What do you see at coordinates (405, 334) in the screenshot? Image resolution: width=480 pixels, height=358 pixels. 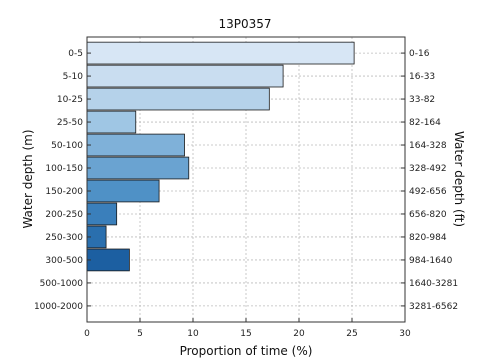 I see `x-tick-label: 30` at bounding box center [405, 334].